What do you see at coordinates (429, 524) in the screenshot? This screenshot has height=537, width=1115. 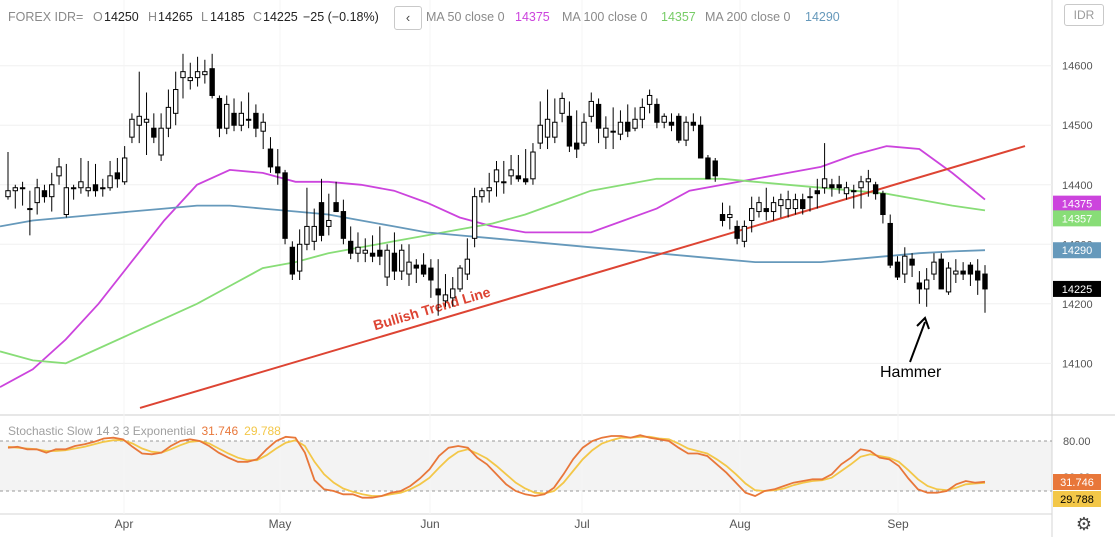 I see `x-tick-label: Jun` at bounding box center [429, 524].